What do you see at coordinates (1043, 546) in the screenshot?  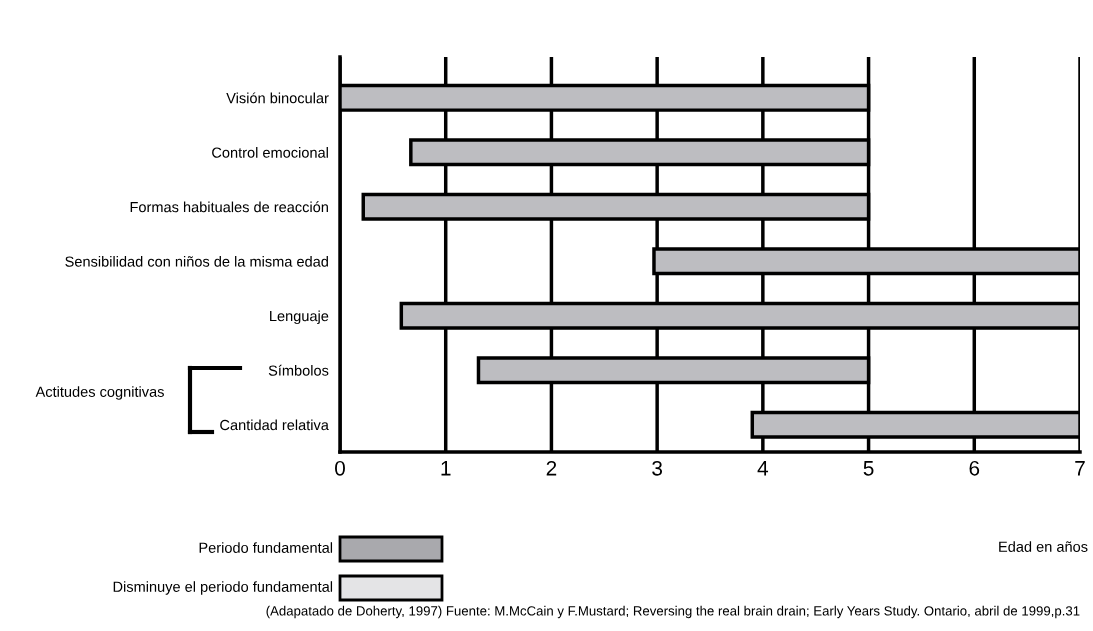 I see `text: Edad en años` at bounding box center [1043, 546].